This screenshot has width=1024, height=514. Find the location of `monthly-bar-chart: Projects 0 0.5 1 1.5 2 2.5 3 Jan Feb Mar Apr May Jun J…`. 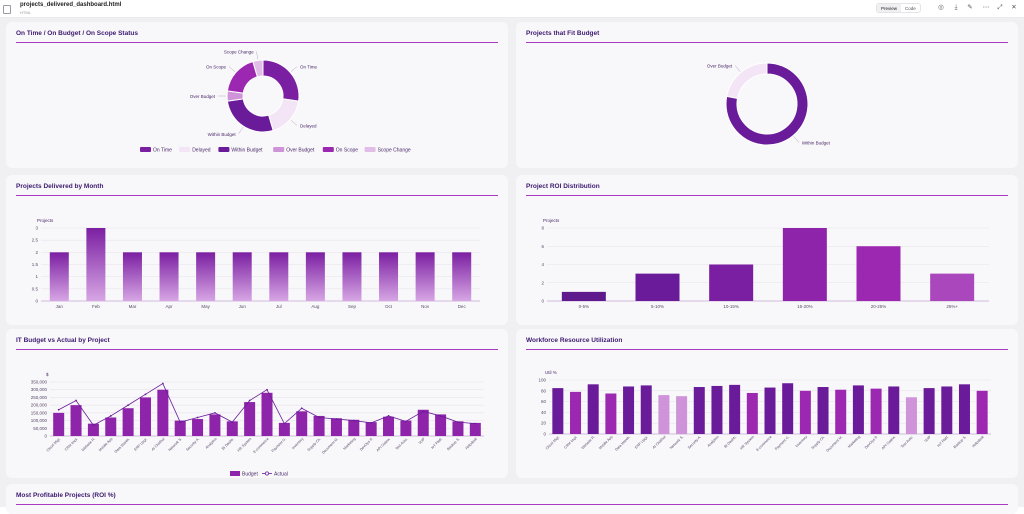

monthly-bar-chart: Projects 0 0.5 1 1.5 2 2.5 3 Jan Feb Mar Apr May Jun J… is located at coordinates (256, 263).